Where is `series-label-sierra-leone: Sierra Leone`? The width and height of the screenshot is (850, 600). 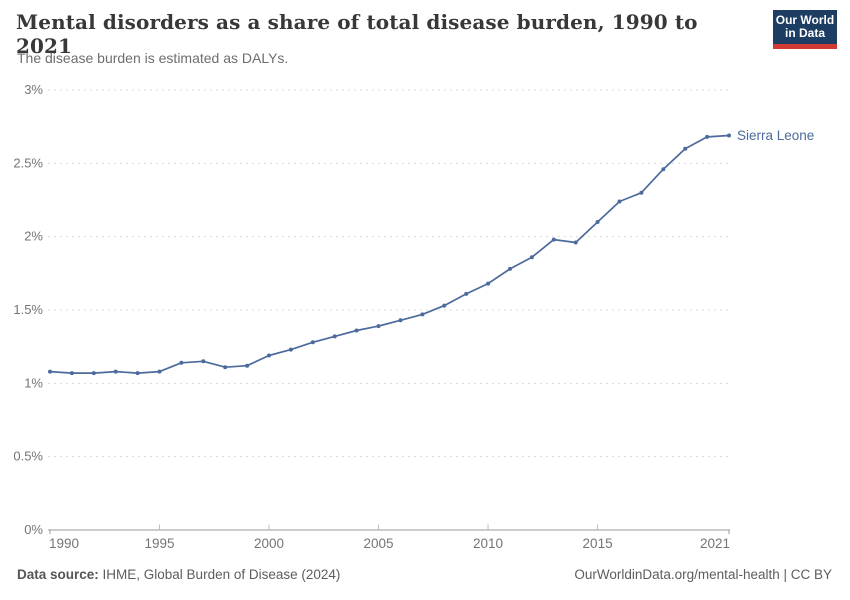
series-label-sierra-leone: Sierra Leone is located at coordinates (775, 135).